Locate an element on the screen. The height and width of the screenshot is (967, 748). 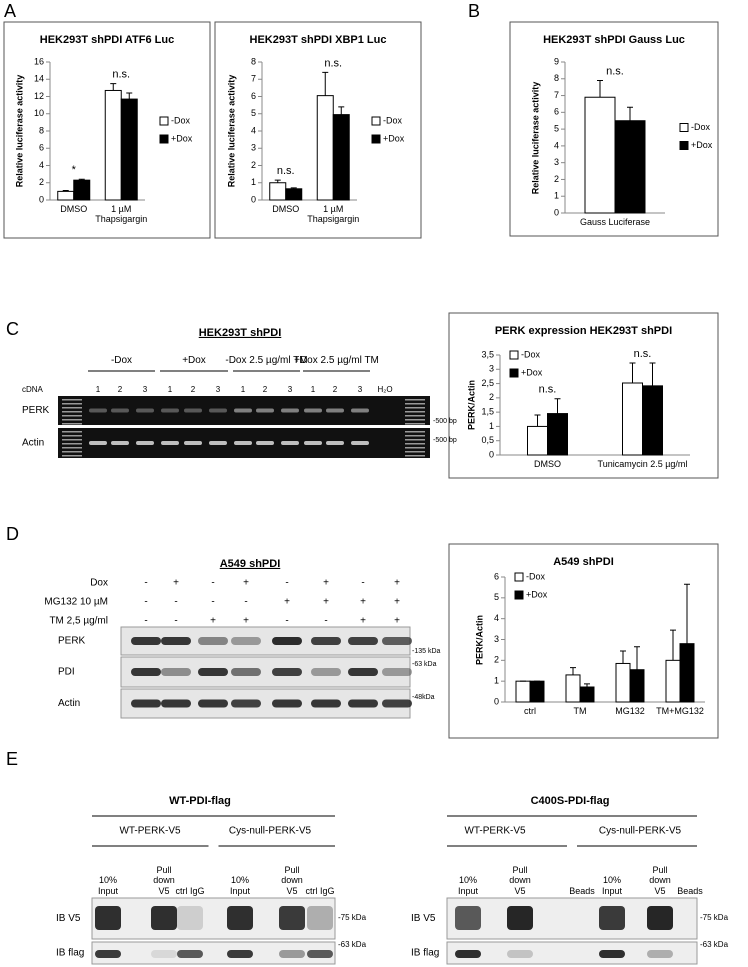
y-tick-label: 1 is located at coordinates (496, 681).